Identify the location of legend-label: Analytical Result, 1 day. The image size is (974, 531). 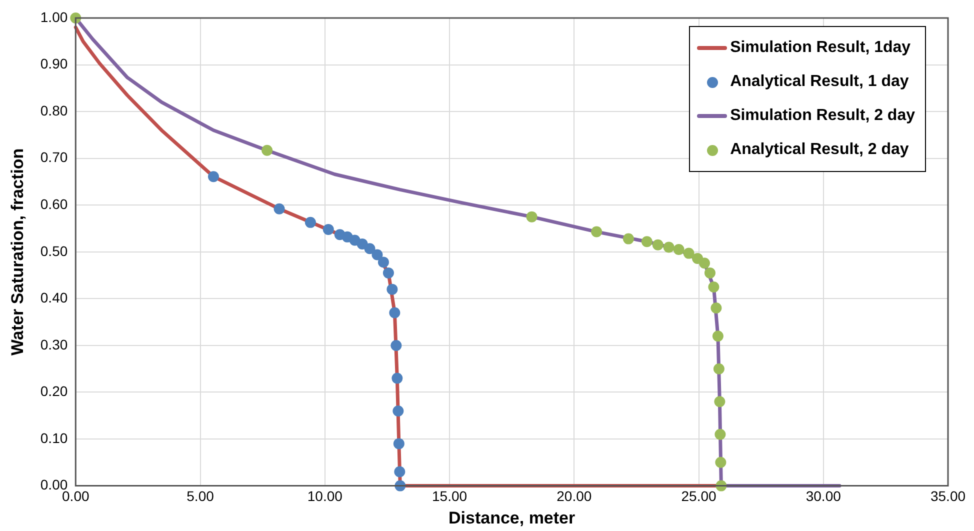
(819, 82).